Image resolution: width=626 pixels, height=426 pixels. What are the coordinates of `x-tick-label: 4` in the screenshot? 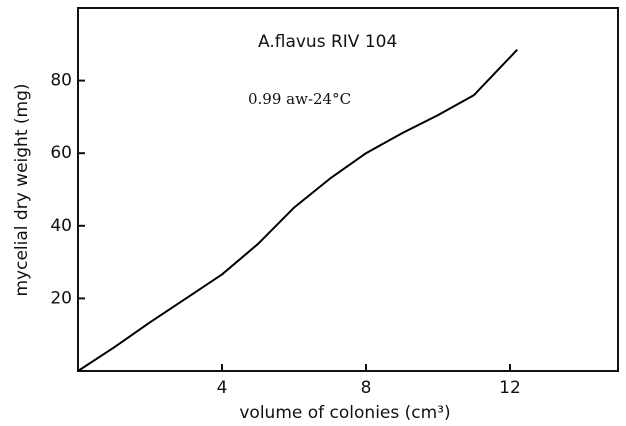 It's located at (222, 388).